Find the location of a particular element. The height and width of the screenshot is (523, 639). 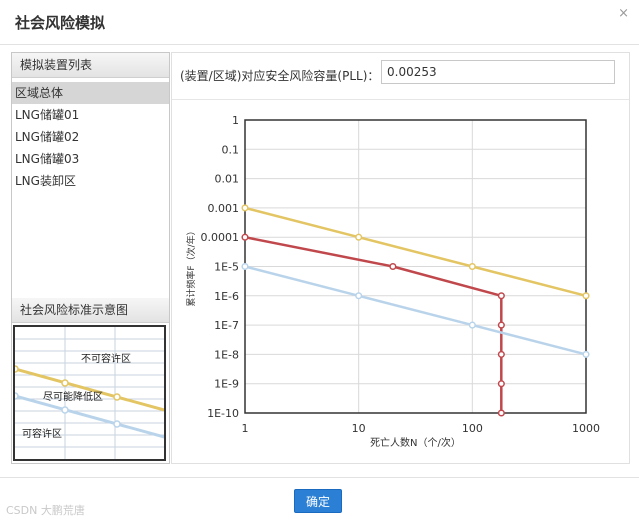

x-tick-label: 1 is located at coordinates (245, 428).